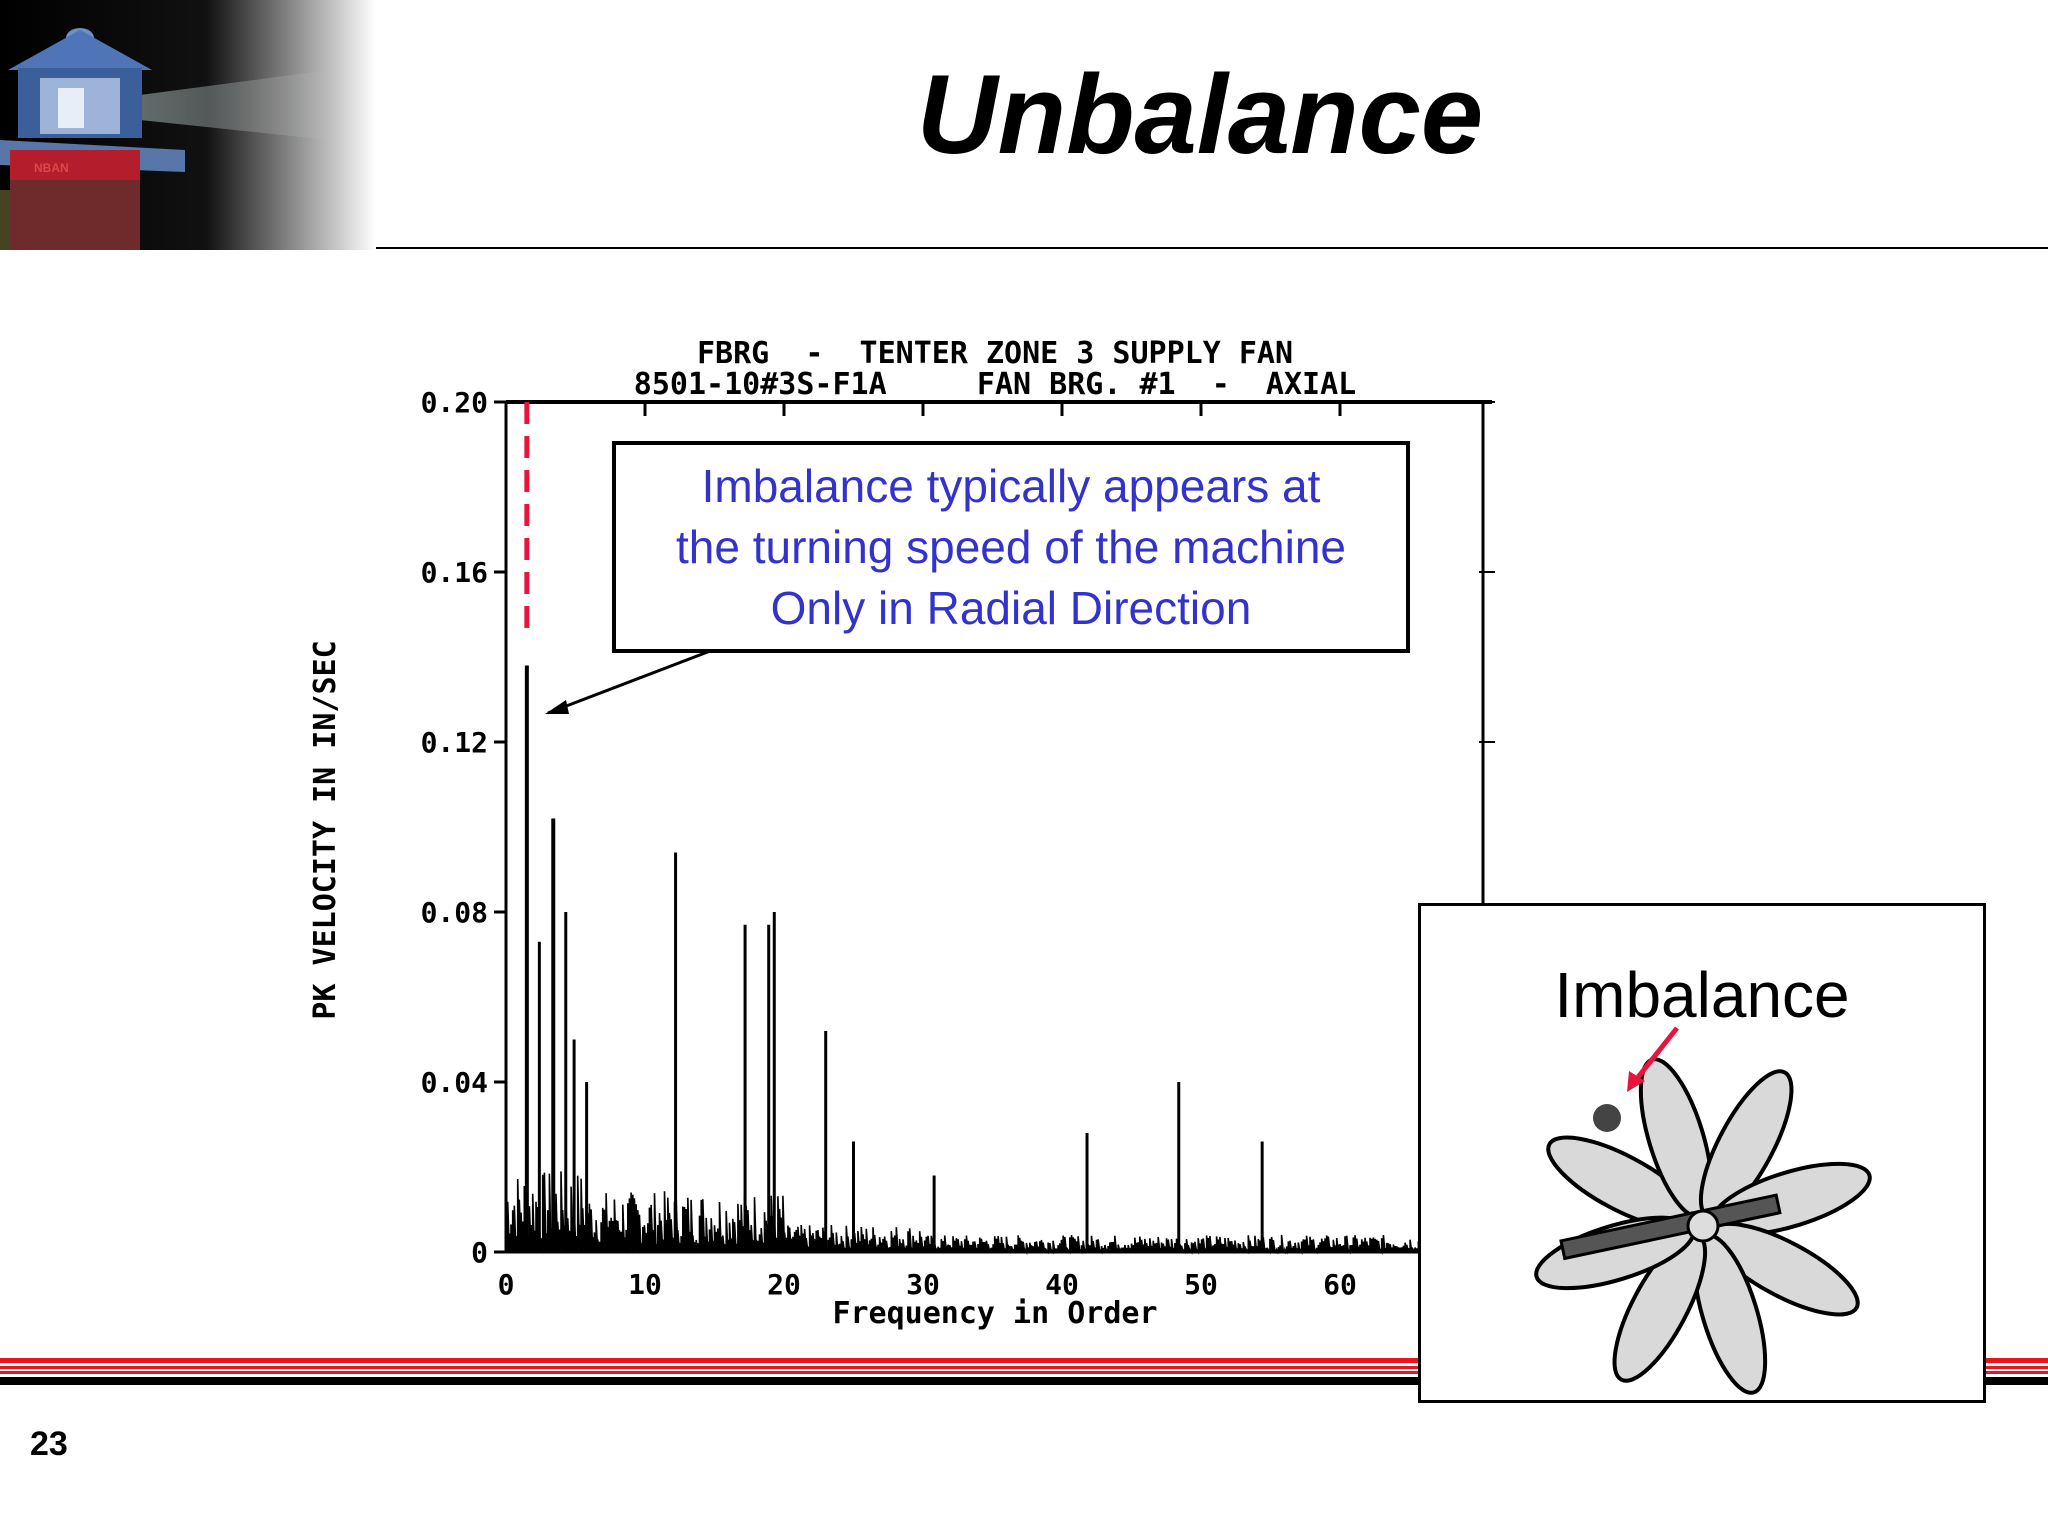 This screenshot has height=1534, width=2048. I want to click on callout-line-3: Only in Radial Direction, so click(1011, 607).